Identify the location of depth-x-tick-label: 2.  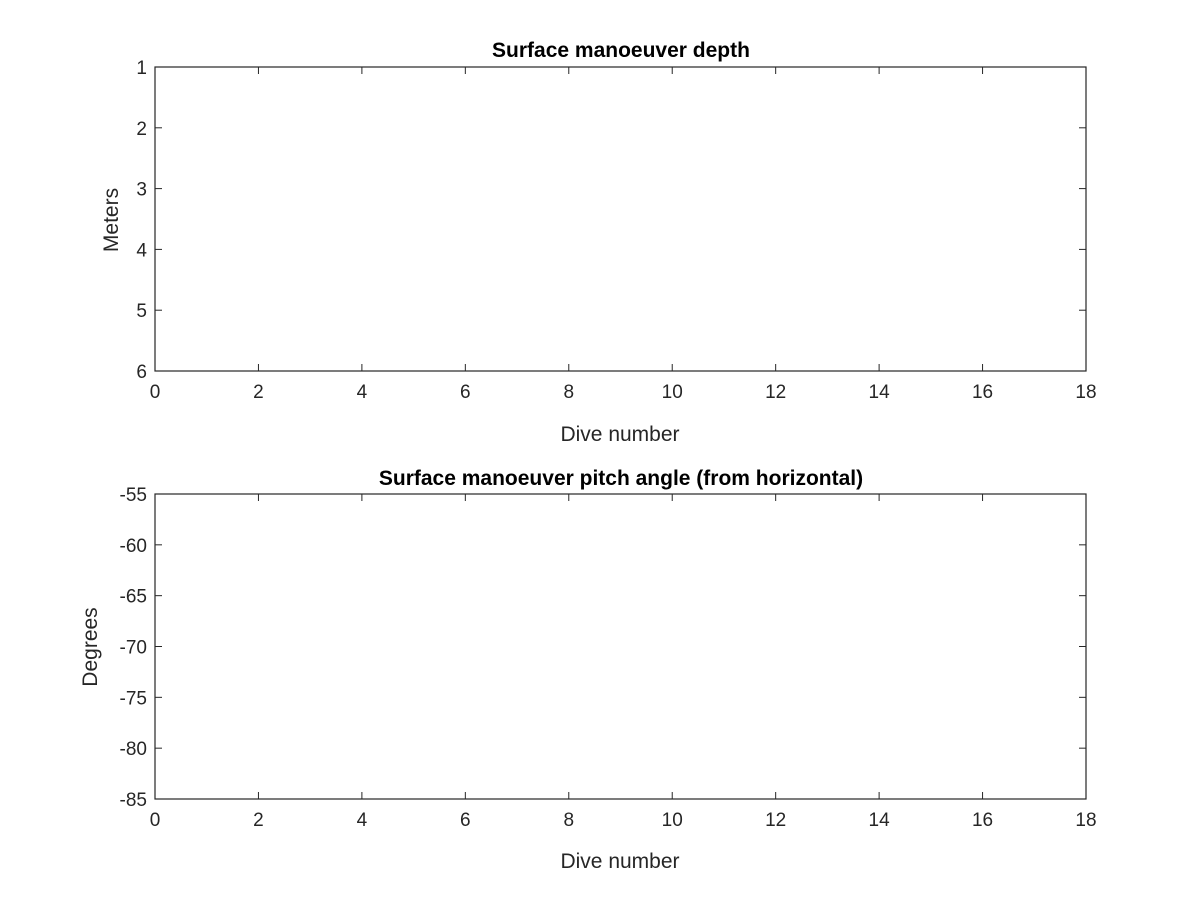
(258, 392).